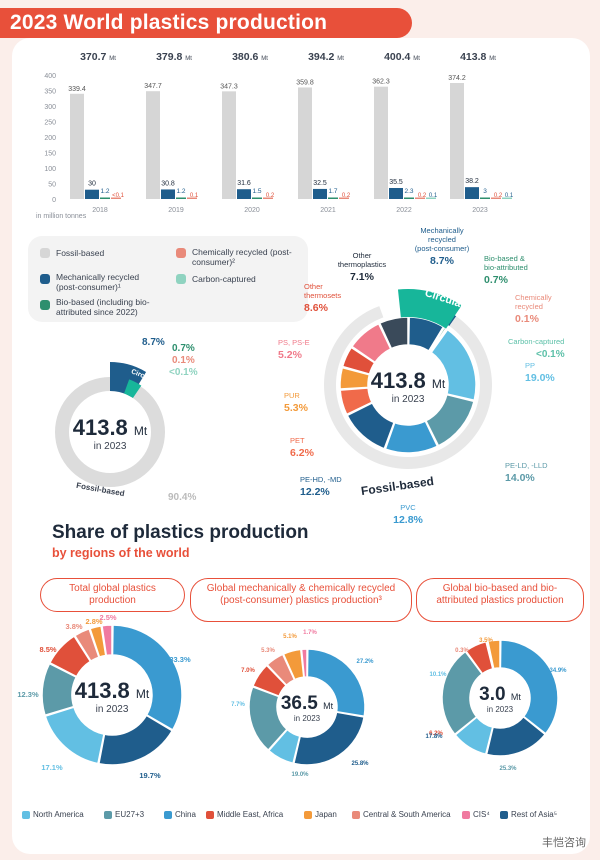 Image resolution: width=600 pixels, height=860 pixels. I want to click on region-slice-label: 25.3%, so click(508, 769).